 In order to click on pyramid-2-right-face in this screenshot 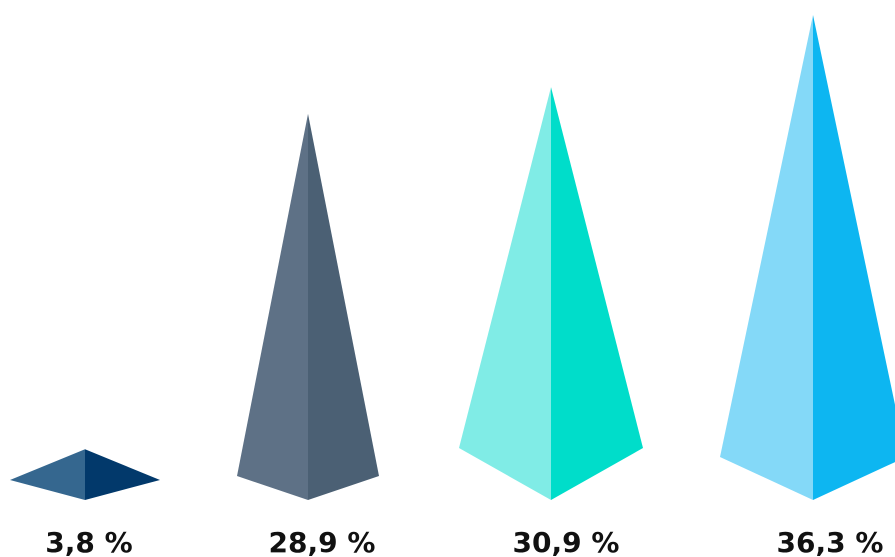, I will do `click(343, 307)`.